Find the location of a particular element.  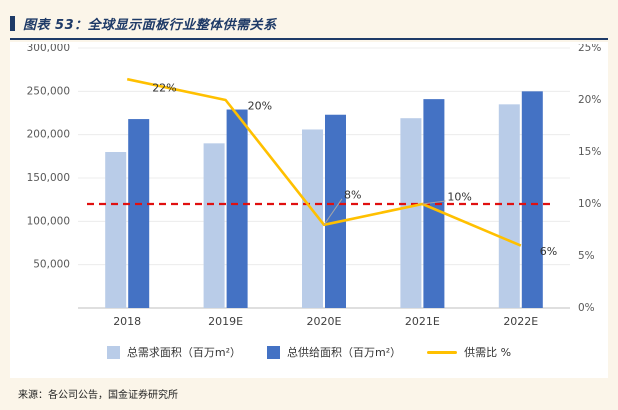

legend-label-ratio: 供需比 % is located at coordinates (488, 352).